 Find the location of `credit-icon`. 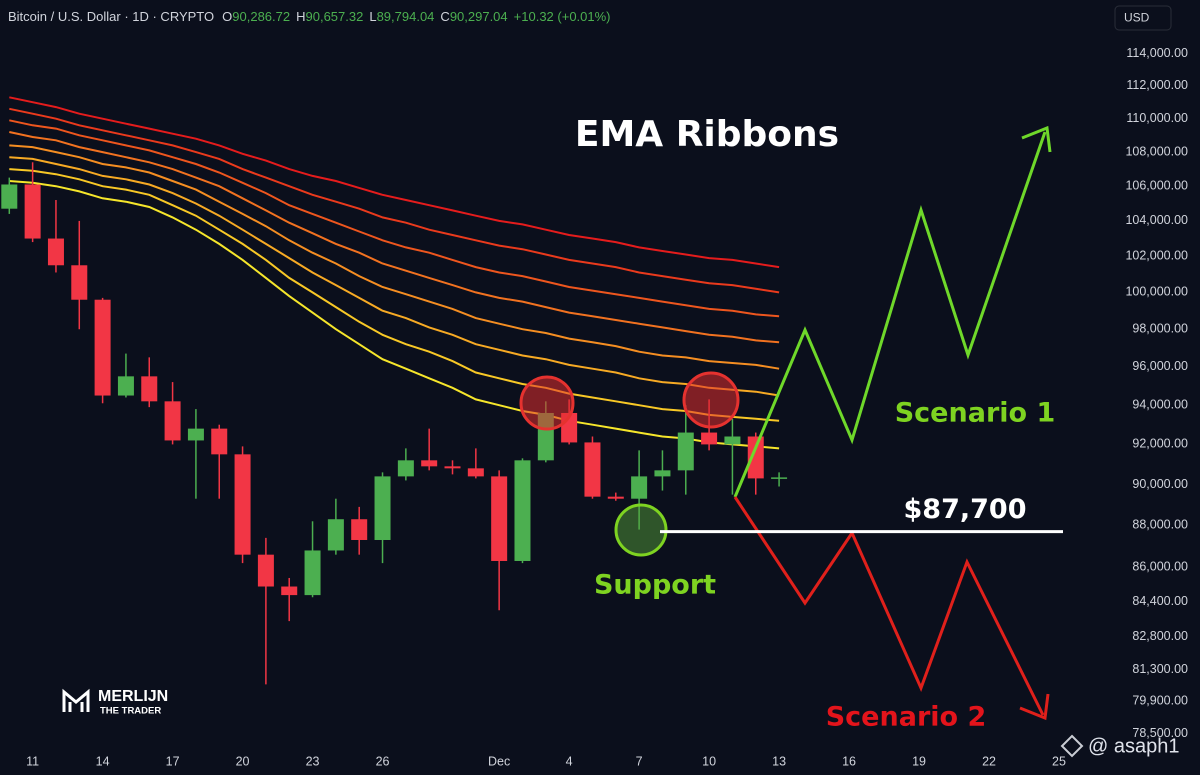

credit-icon is located at coordinates (1072, 746).